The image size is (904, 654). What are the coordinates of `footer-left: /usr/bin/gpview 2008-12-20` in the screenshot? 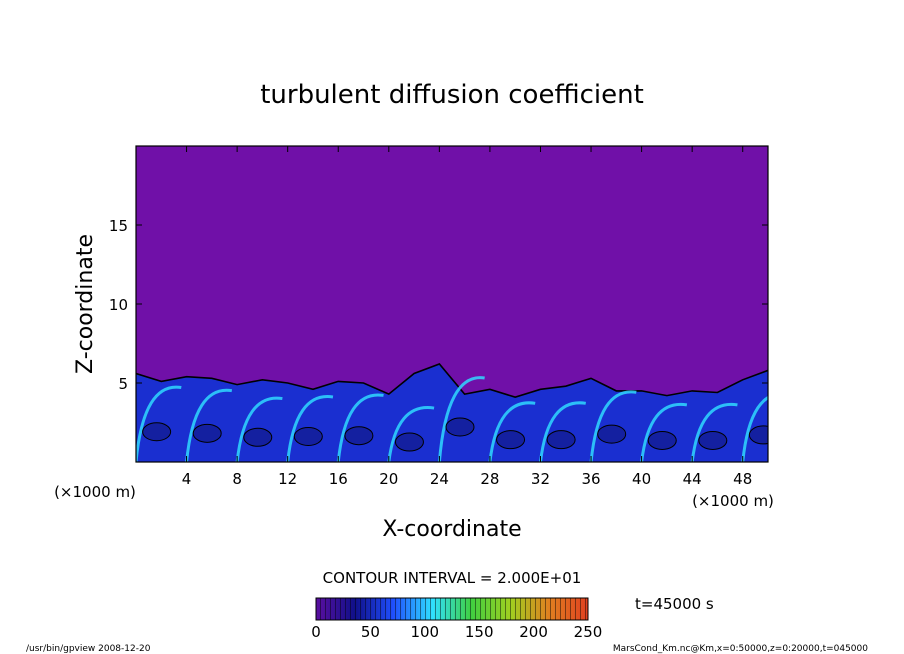 It's located at (88, 649).